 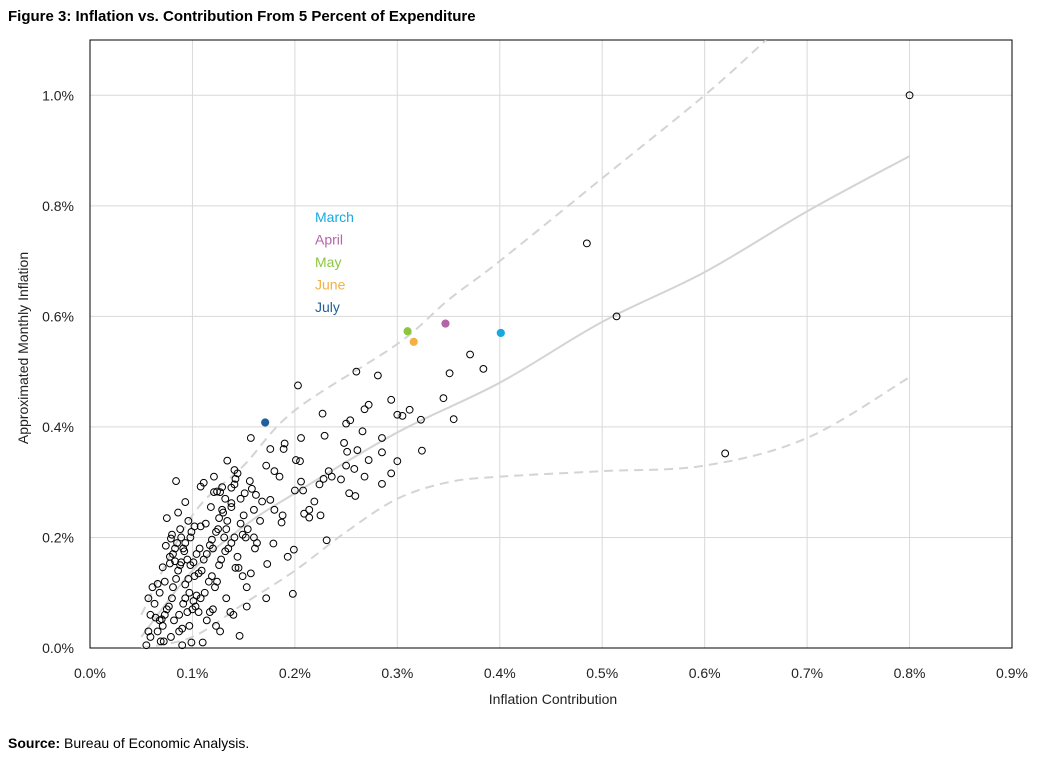 What do you see at coordinates (34, 743) in the screenshot?
I see `source-label: Source:` at bounding box center [34, 743].